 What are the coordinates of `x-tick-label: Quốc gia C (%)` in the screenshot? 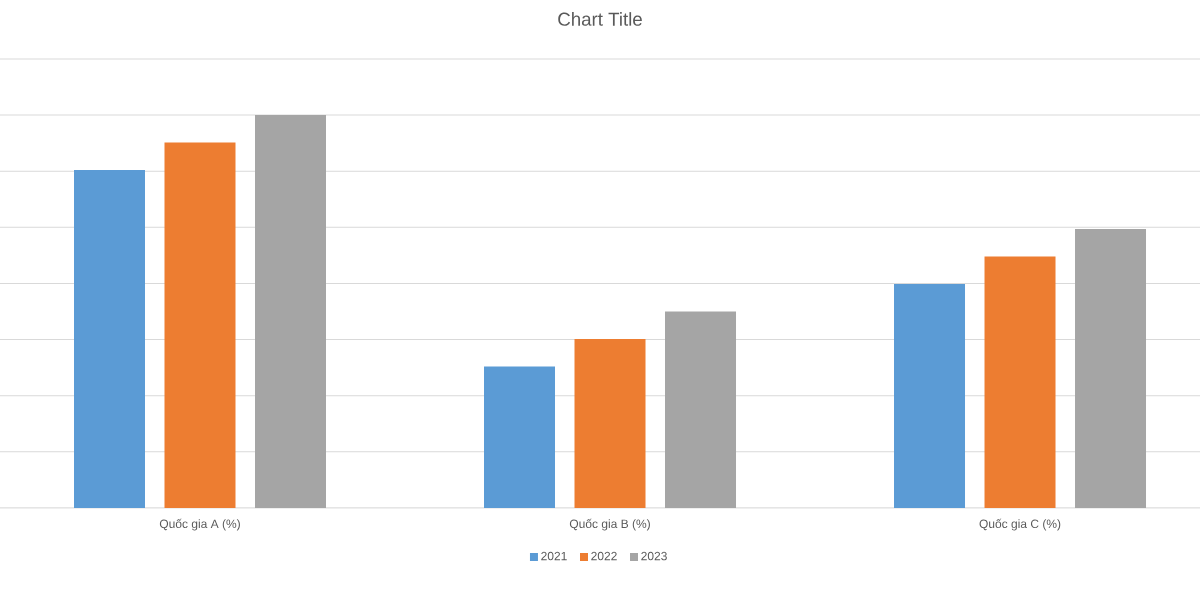 It's located at (1020, 524).